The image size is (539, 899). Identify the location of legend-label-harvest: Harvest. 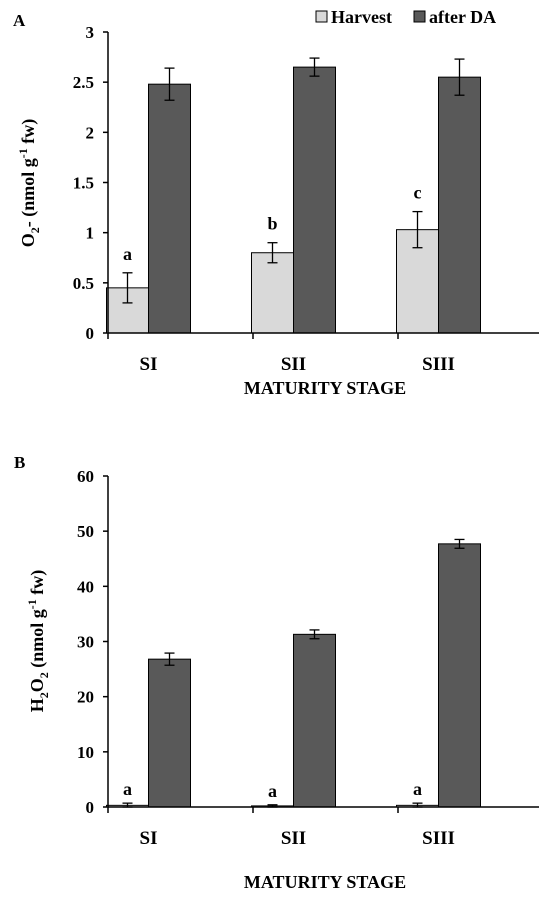
(361, 17).